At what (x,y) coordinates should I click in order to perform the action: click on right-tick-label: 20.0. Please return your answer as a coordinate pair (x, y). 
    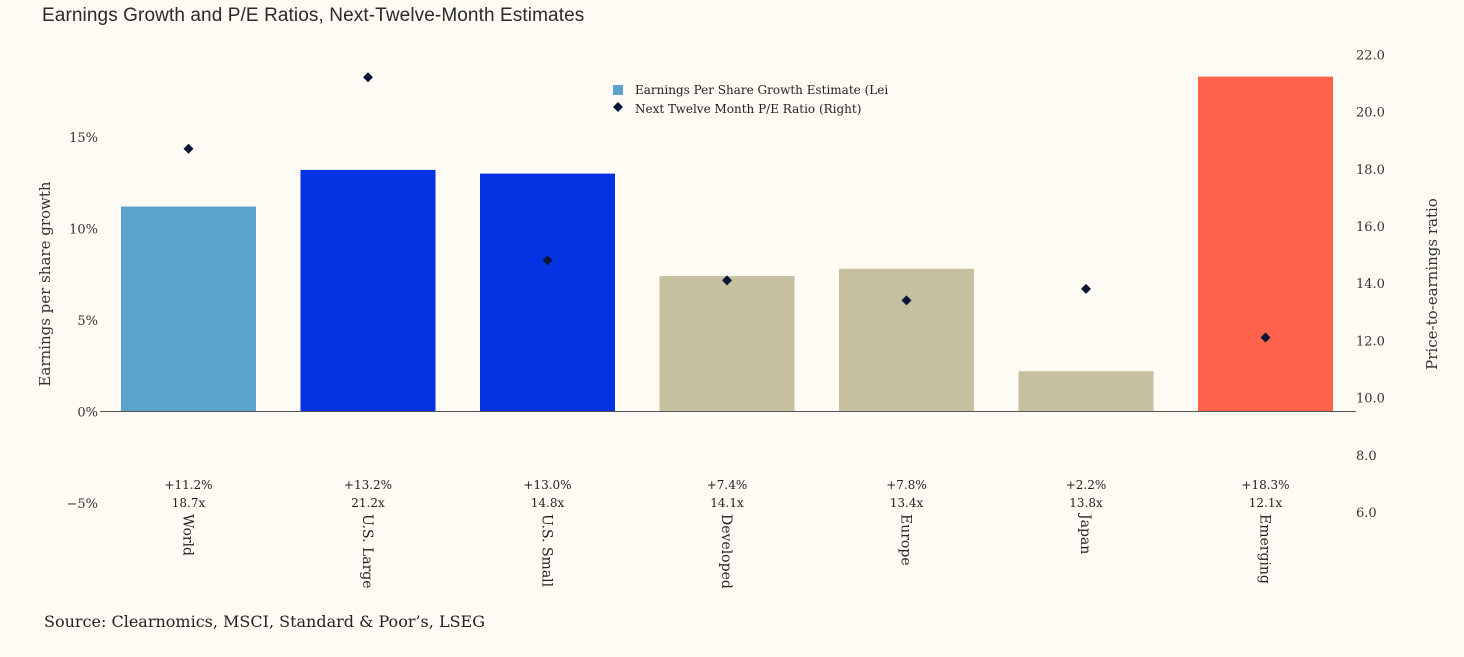
    Looking at the image, I should click on (1370, 113).